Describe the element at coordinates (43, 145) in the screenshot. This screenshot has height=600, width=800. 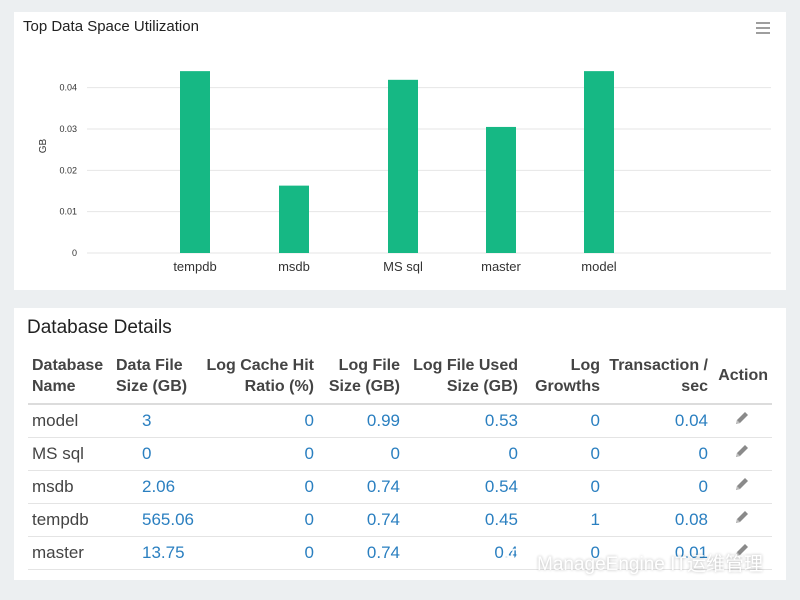
I see `y-axis-label: GB` at that location.